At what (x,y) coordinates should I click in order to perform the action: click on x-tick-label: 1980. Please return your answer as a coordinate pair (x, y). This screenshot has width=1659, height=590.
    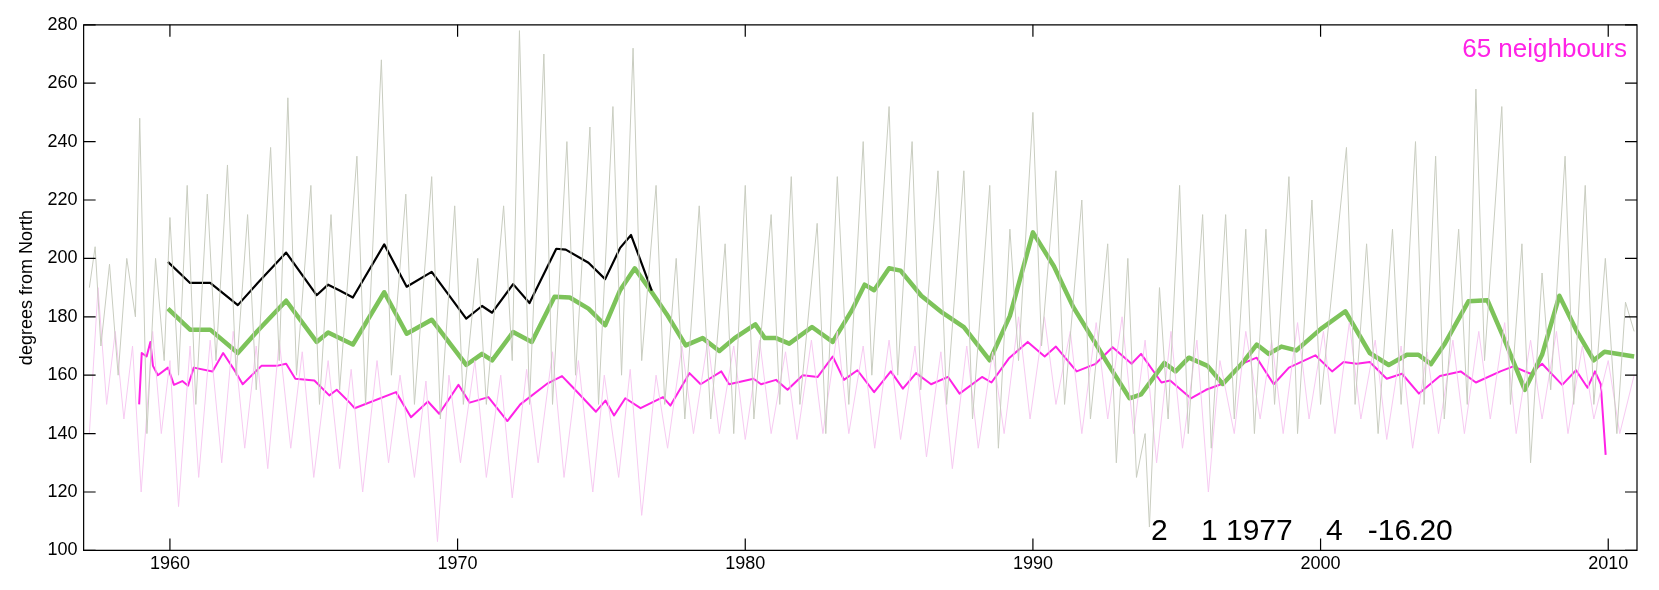
    Looking at the image, I should click on (745, 563).